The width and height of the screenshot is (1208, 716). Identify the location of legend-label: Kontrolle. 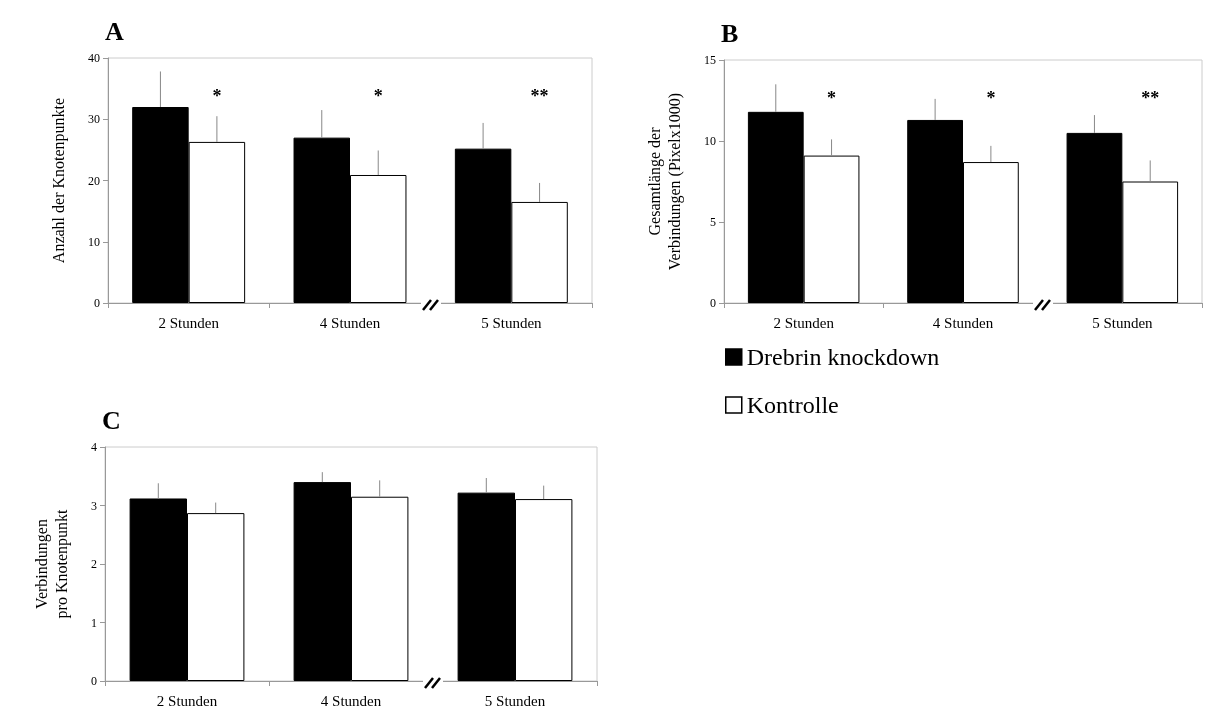
(792, 405).